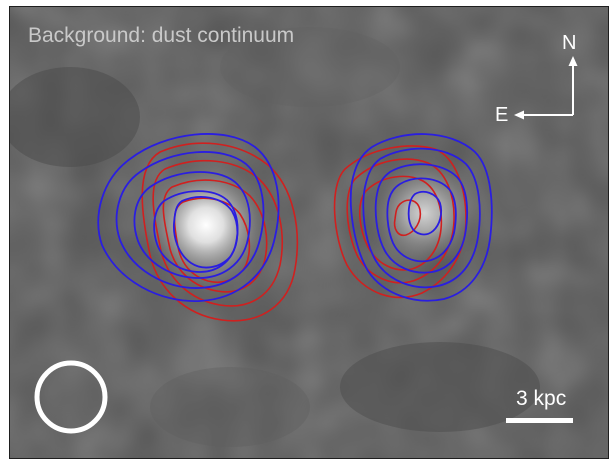  I want to click on north-arrowhead-icon, so click(573, 61).